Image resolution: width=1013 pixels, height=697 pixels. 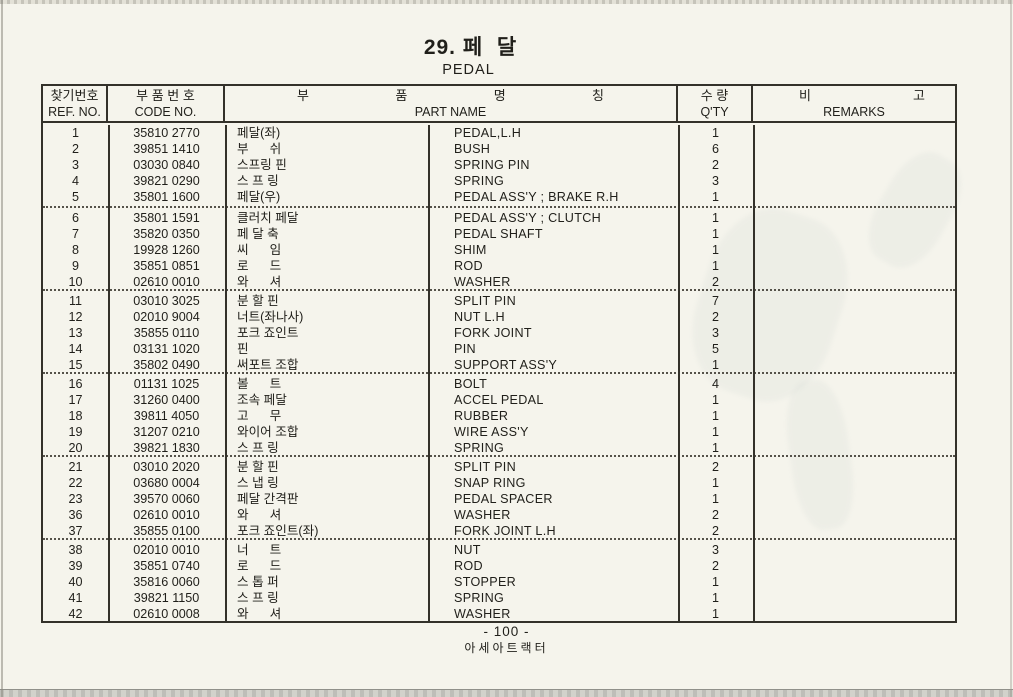 What do you see at coordinates (479, 316) in the screenshot?
I see `cell-en: NUT L.H` at bounding box center [479, 316].